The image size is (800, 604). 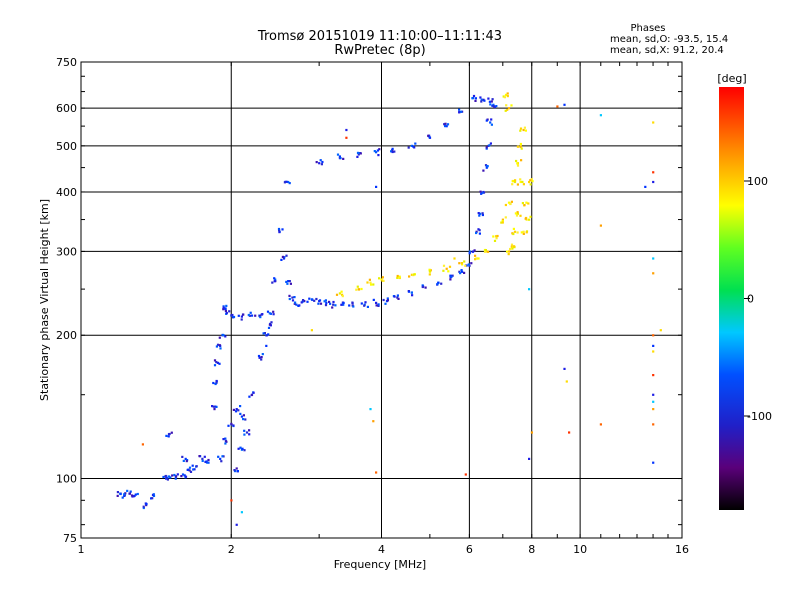 What do you see at coordinates (758, 299) in the screenshot?
I see `colorbar-ticks: 100 0 -100` at bounding box center [758, 299].